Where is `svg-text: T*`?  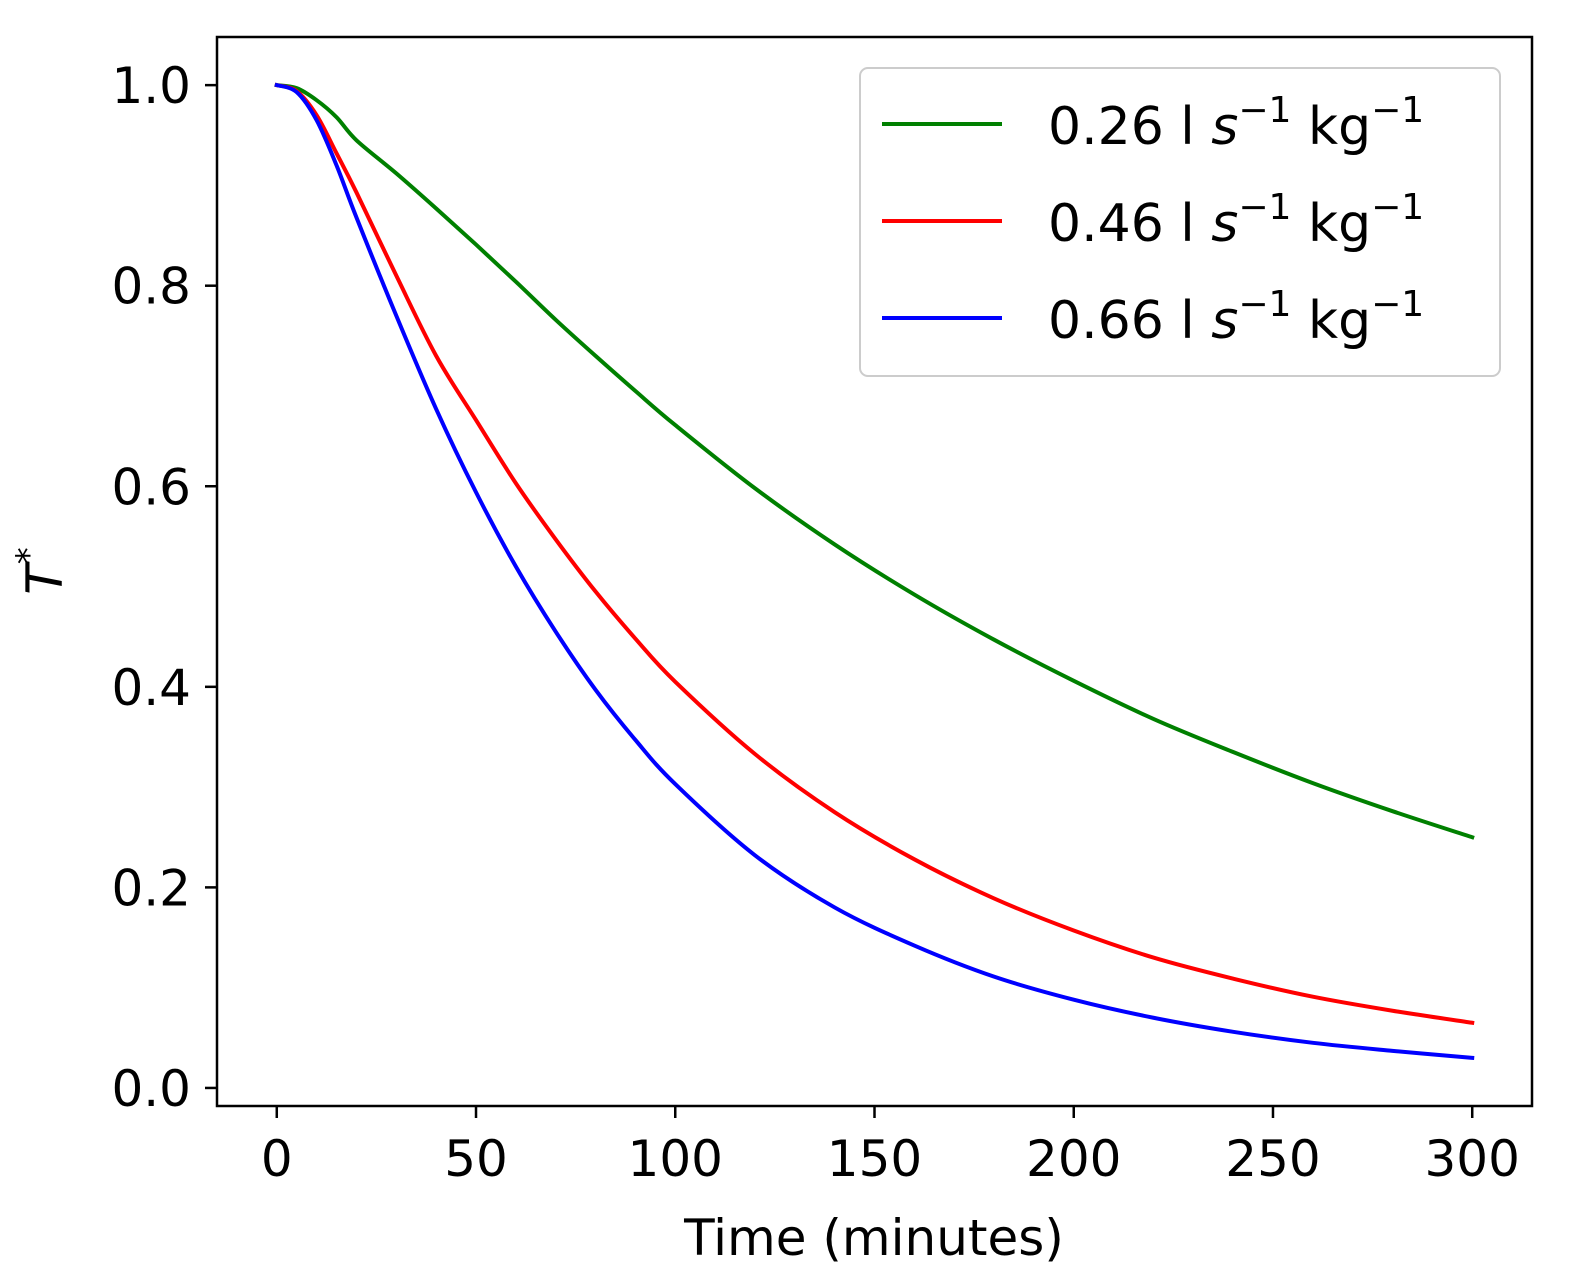 svg-text: T* is located at coordinates (41, 571).